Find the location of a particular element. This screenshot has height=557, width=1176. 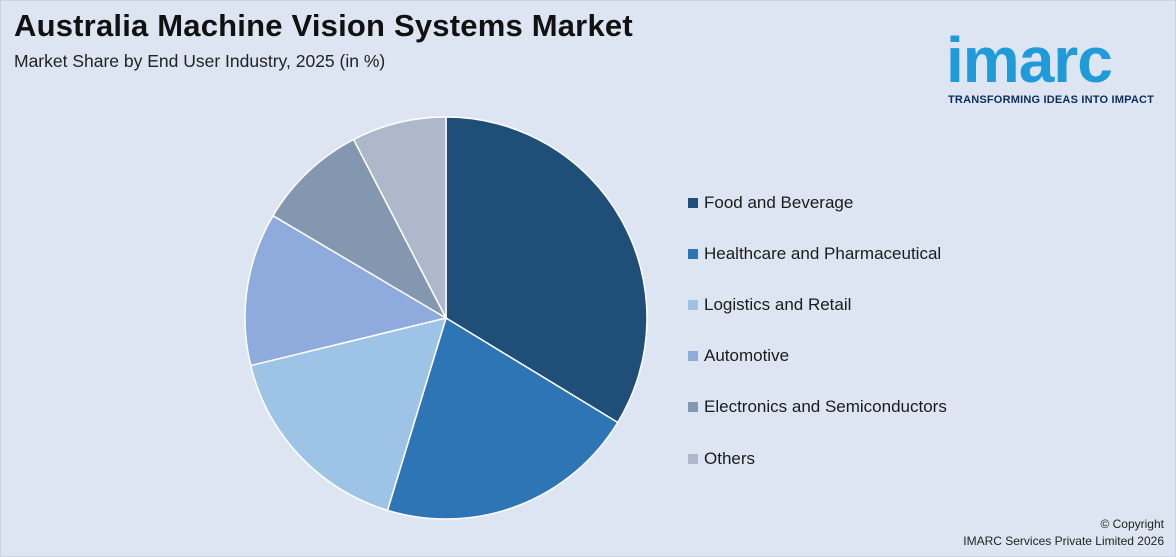

legend-item: Food and Beverage is located at coordinates (817, 215).